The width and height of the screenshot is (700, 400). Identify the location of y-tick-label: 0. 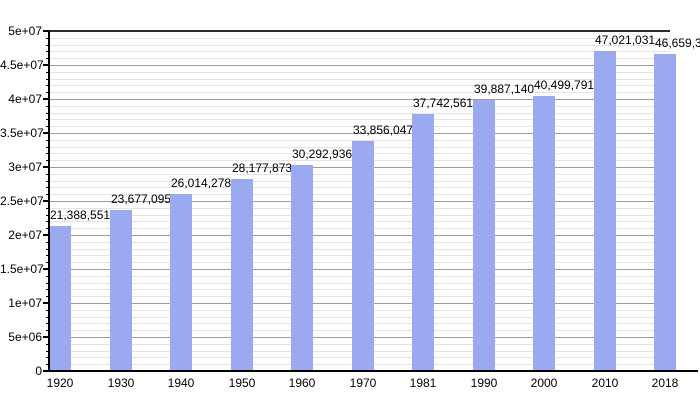
(38, 371).